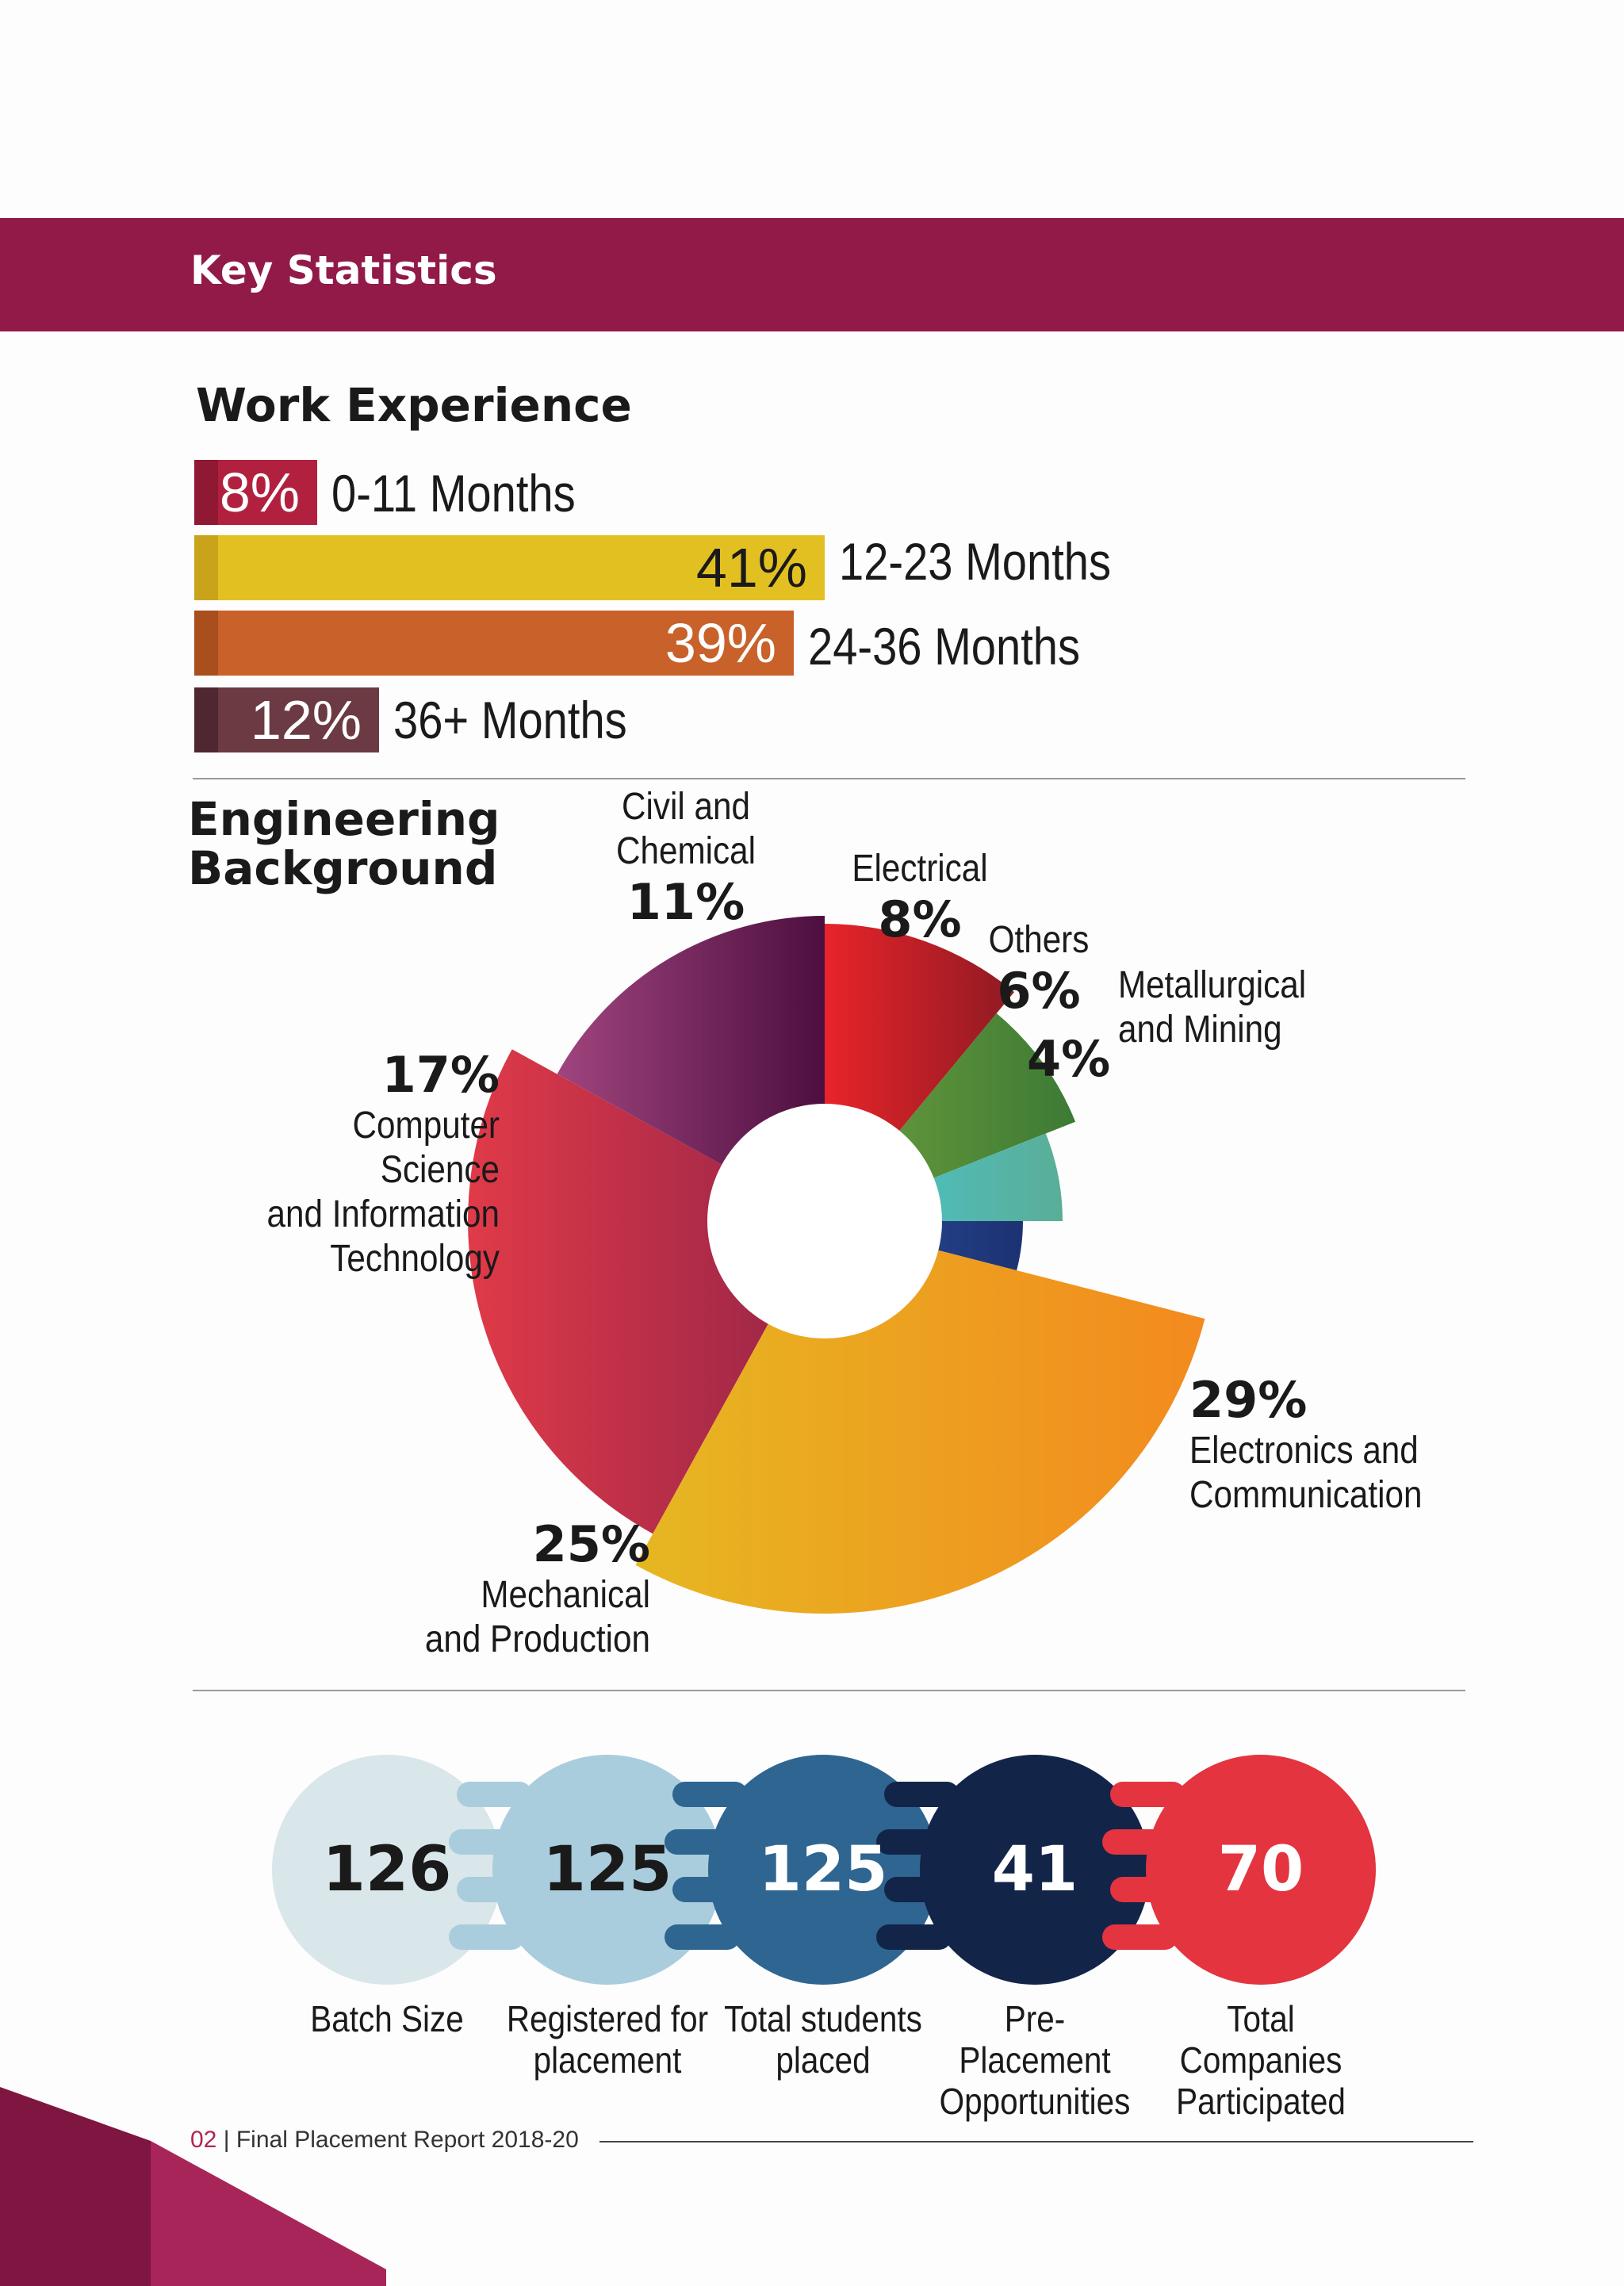 The image size is (1624, 2286). What do you see at coordinates (751, 568) in the screenshot?
I see `bar-percent: 41%` at bounding box center [751, 568].